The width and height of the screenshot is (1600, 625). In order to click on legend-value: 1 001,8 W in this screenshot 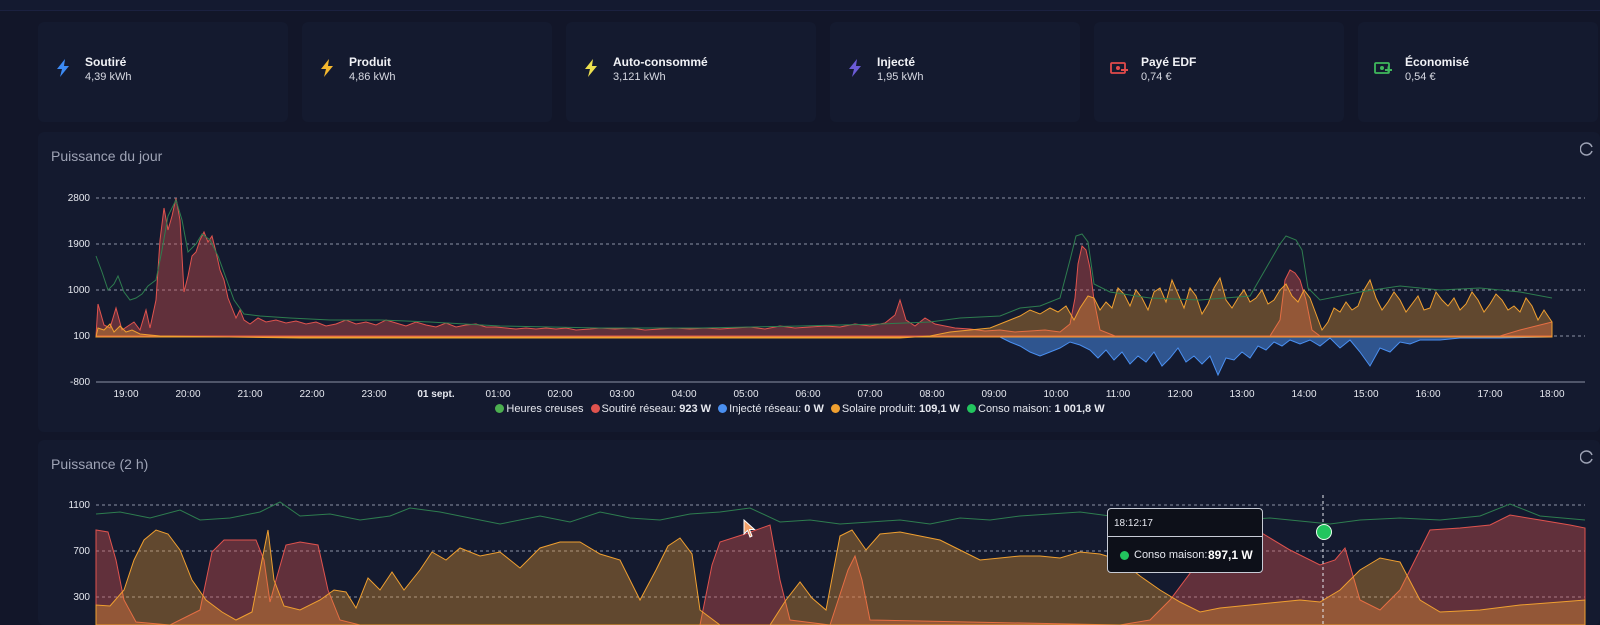, I will do `click(1079, 409)`.